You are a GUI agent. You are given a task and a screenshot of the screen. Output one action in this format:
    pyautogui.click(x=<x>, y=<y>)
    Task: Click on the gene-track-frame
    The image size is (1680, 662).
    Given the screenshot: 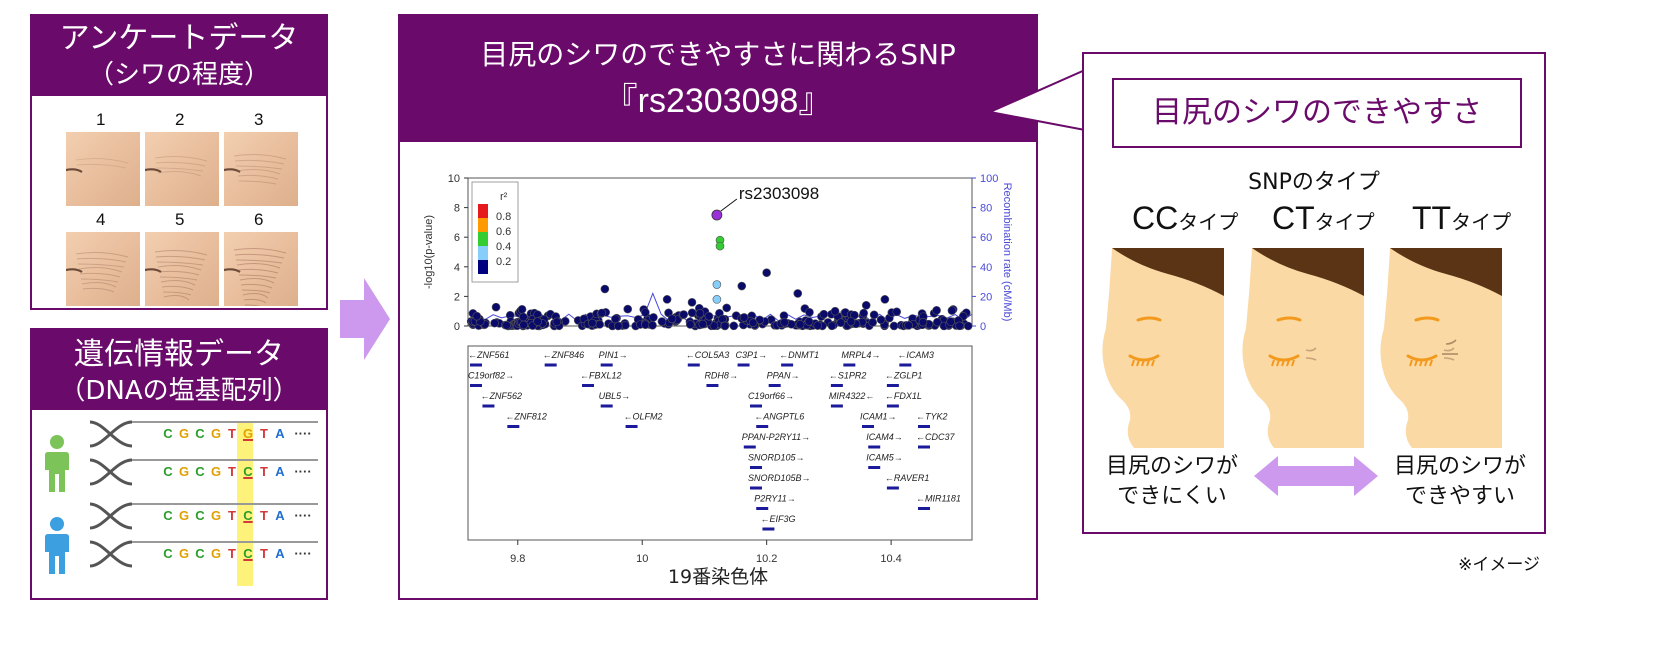 What is the action you would take?
    pyautogui.click(x=720, y=443)
    